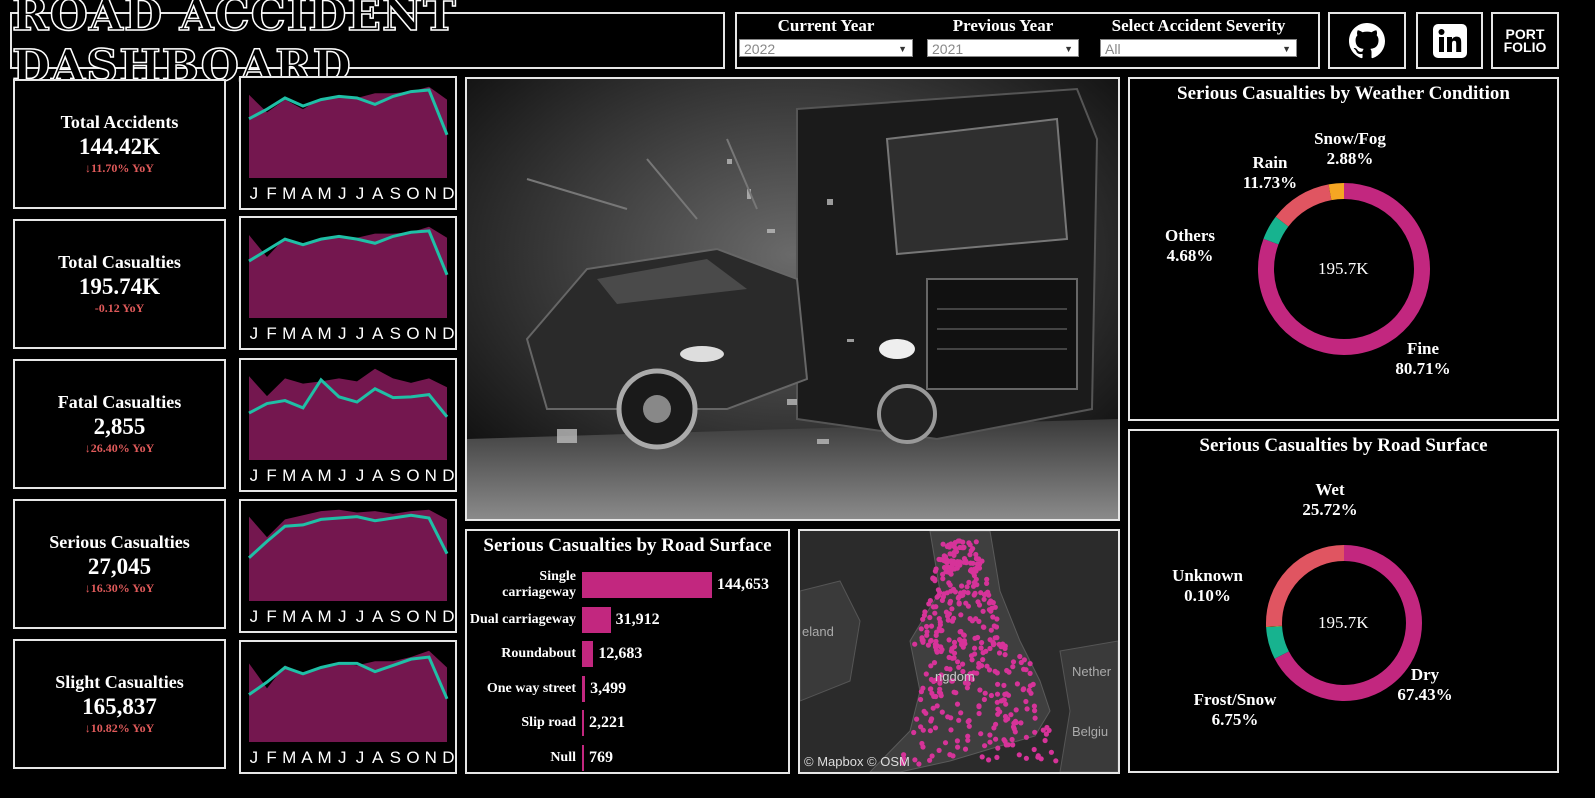 This screenshot has height=798, width=1595. Describe the element at coordinates (1348, 623) in the screenshot. I see `donut-slice-dry` at that location.